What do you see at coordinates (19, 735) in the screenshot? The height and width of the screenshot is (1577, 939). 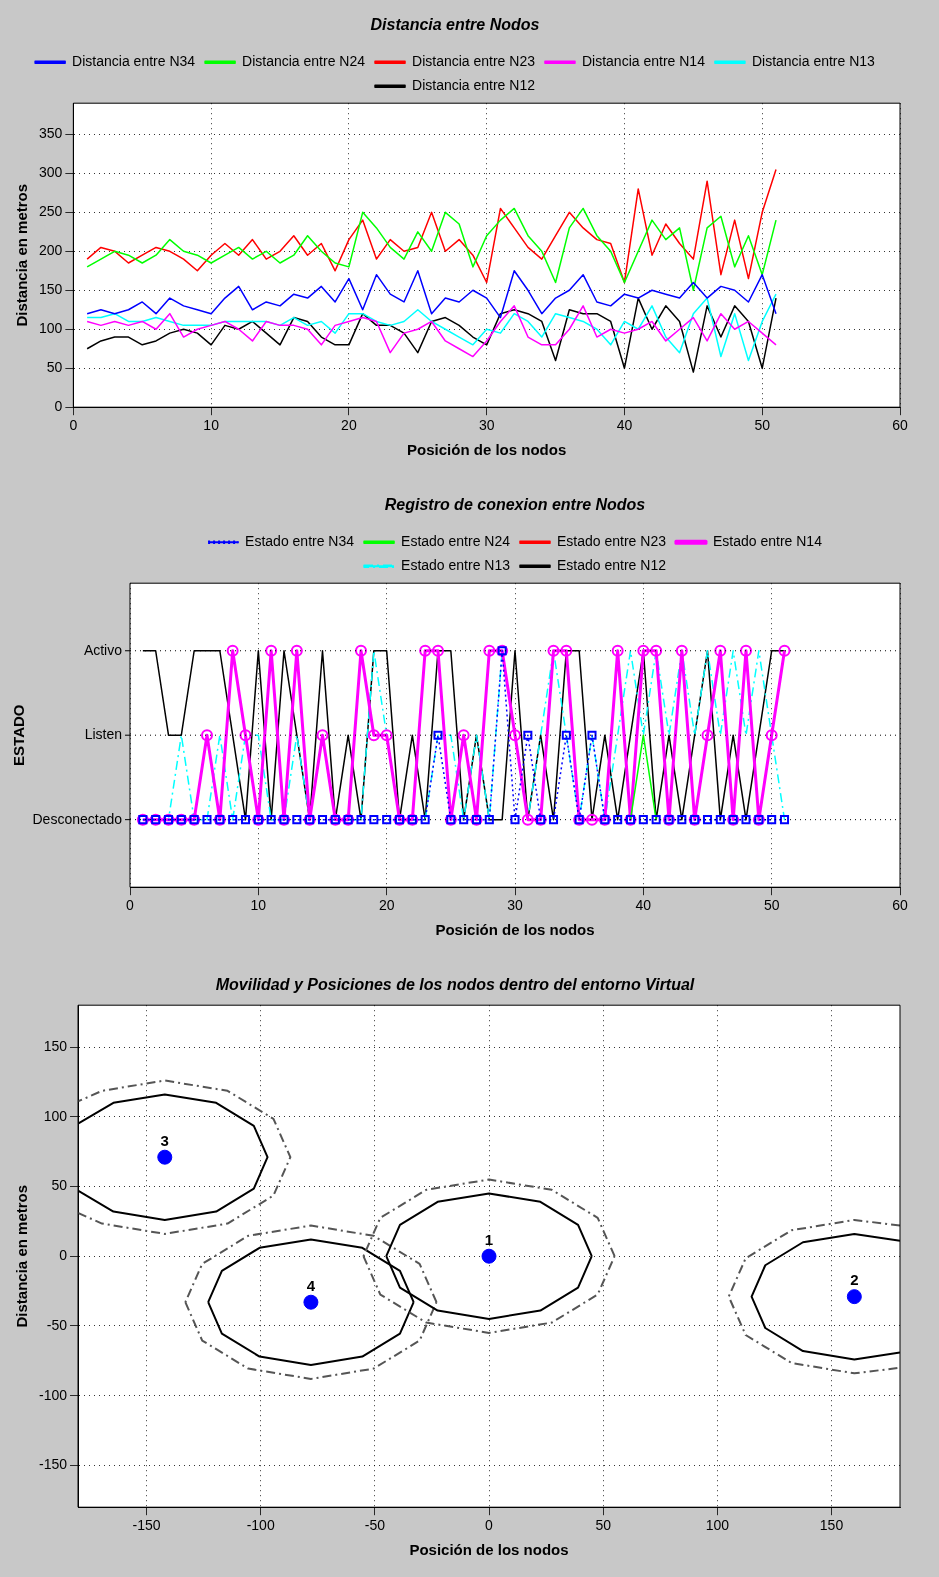 I see `y-axis-title: ESTADO` at bounding box center [19, 735].